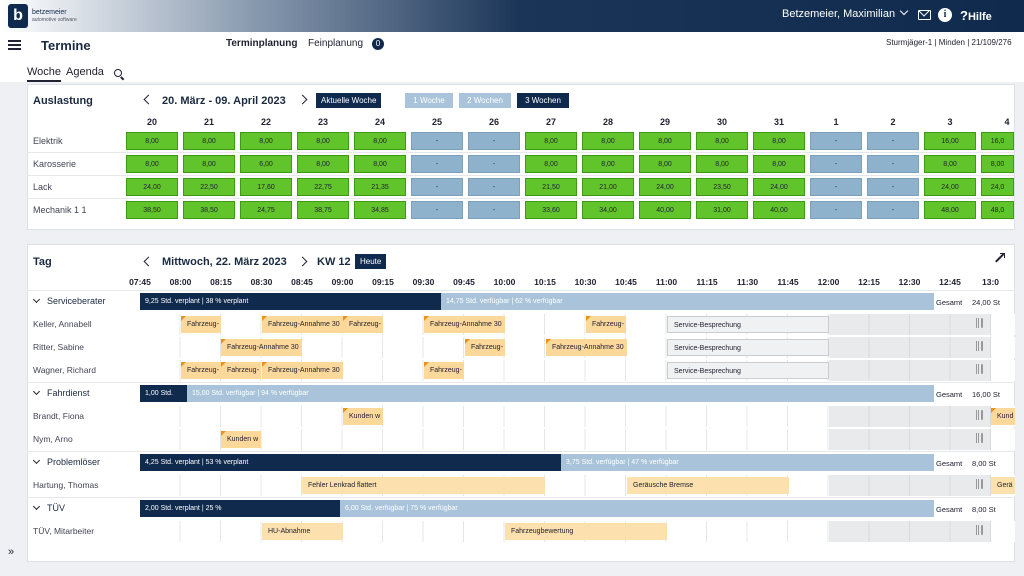 The image size is (1024, 576). I want to click on menu-icon, so click(14, 45).